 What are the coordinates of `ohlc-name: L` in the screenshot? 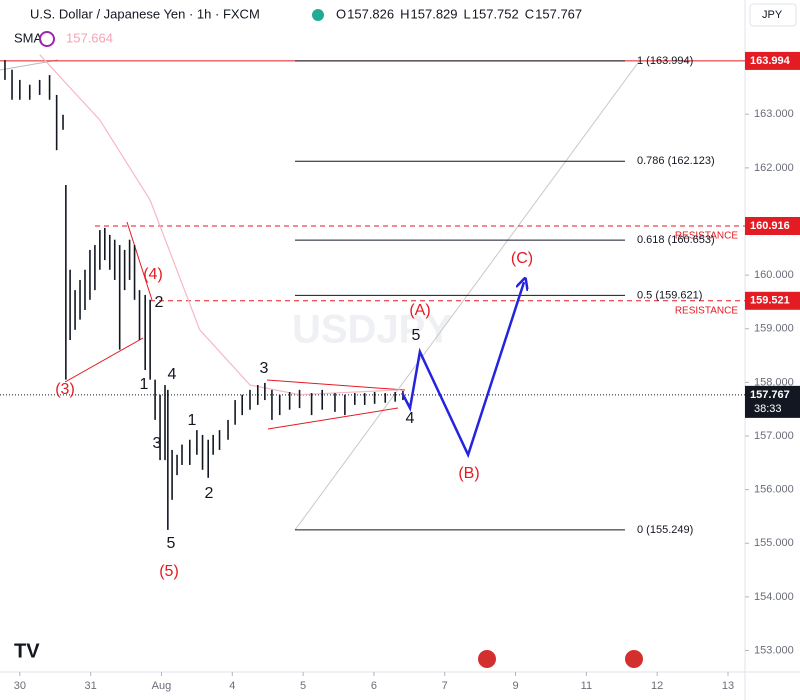 It's located at (467, 13).